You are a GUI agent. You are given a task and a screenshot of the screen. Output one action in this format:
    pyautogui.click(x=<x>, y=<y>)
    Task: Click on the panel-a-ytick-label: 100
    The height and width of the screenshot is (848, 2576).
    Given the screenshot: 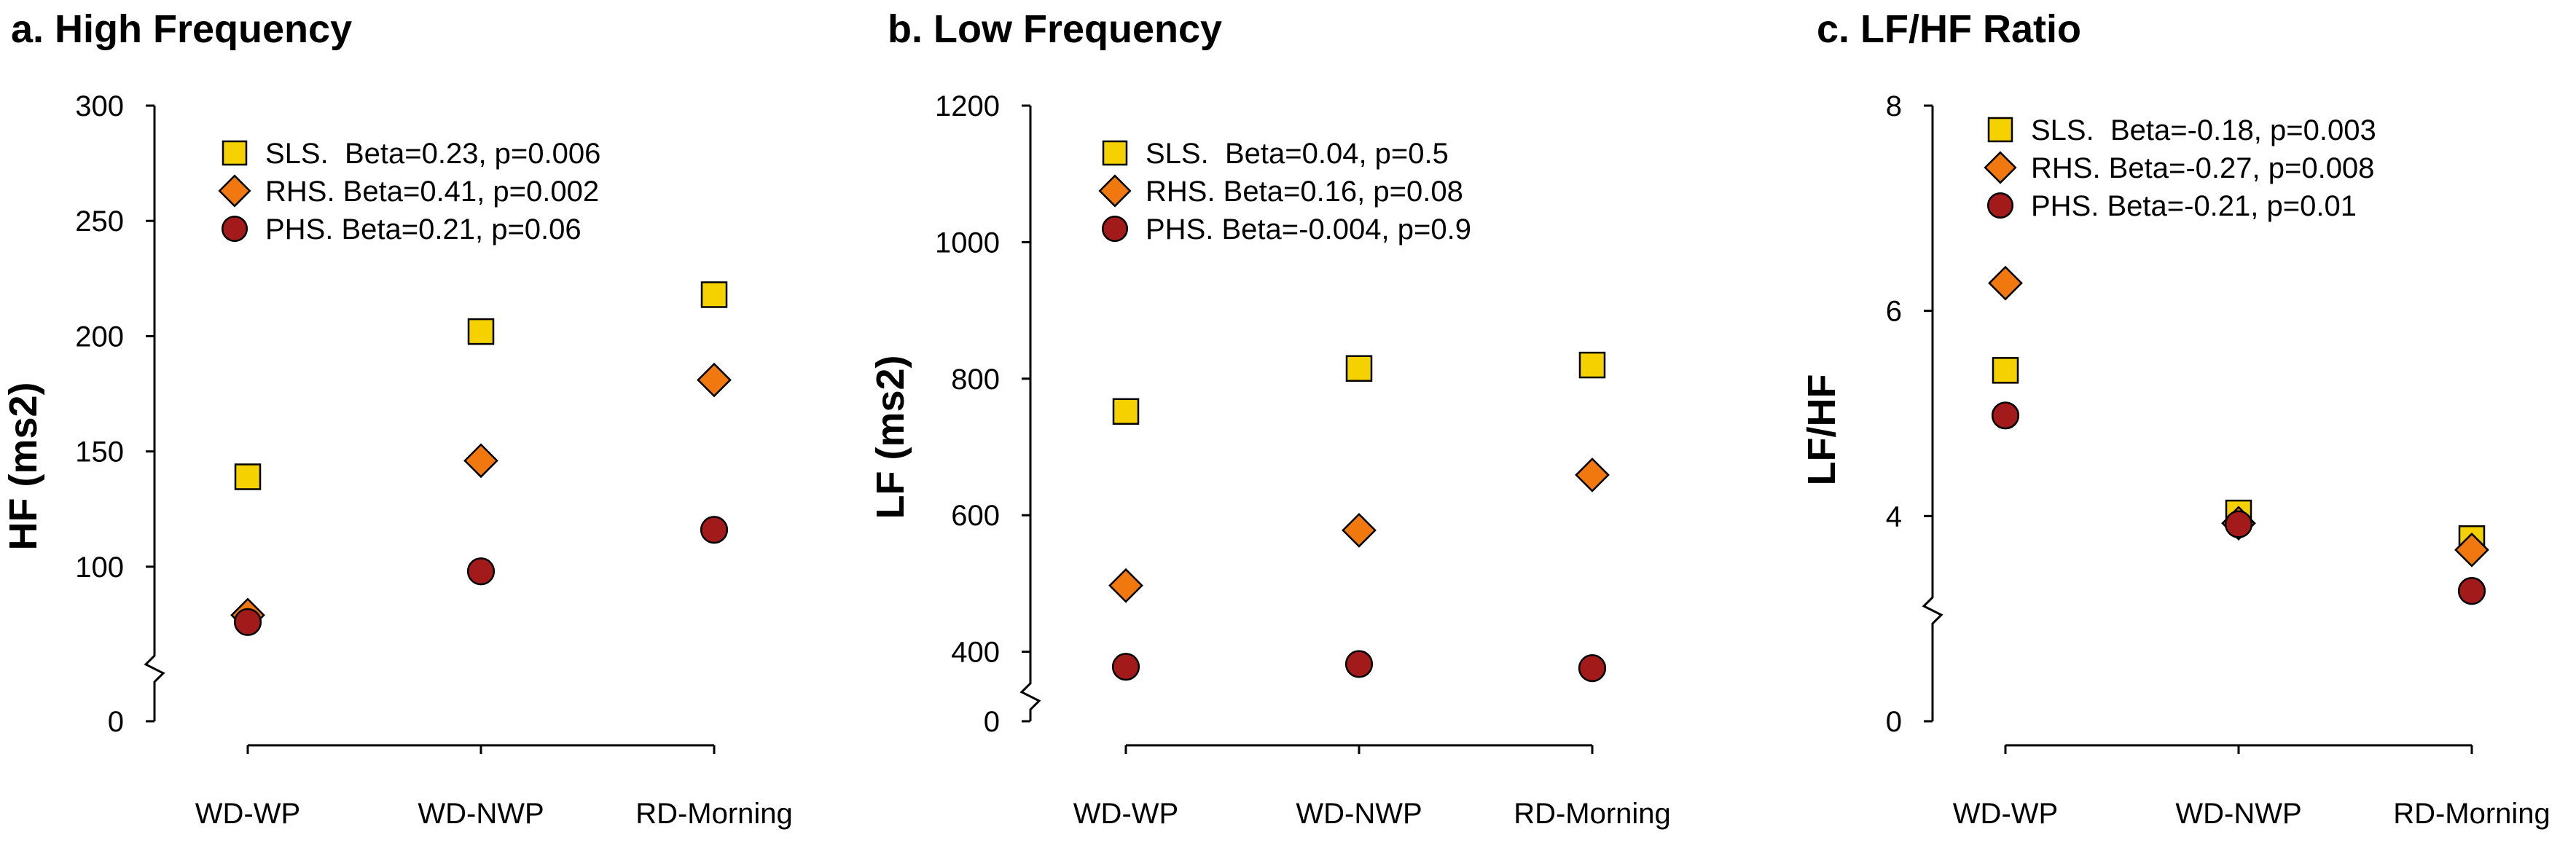 What is the action you would take?
    pyautogui.click(x=99, y=567)
    